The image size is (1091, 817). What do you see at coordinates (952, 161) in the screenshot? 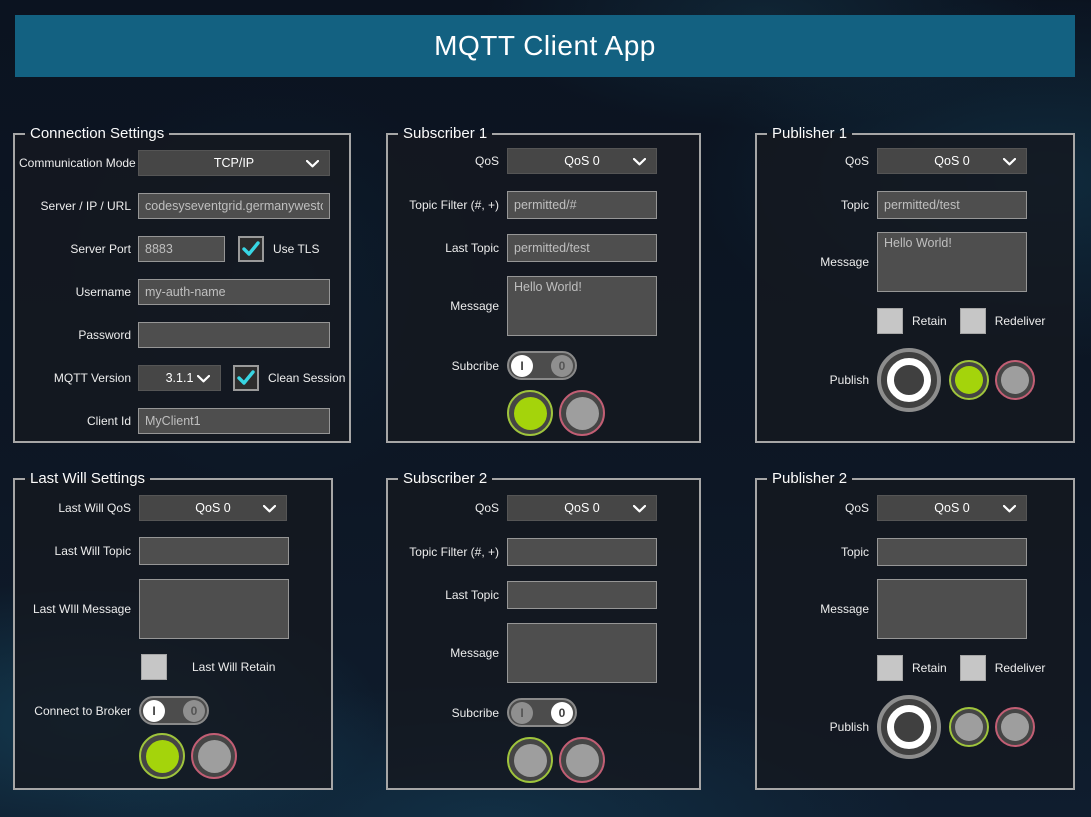
I see `publisher1-qos-dropdown: QoS 0` at bounding box center [952, 161].